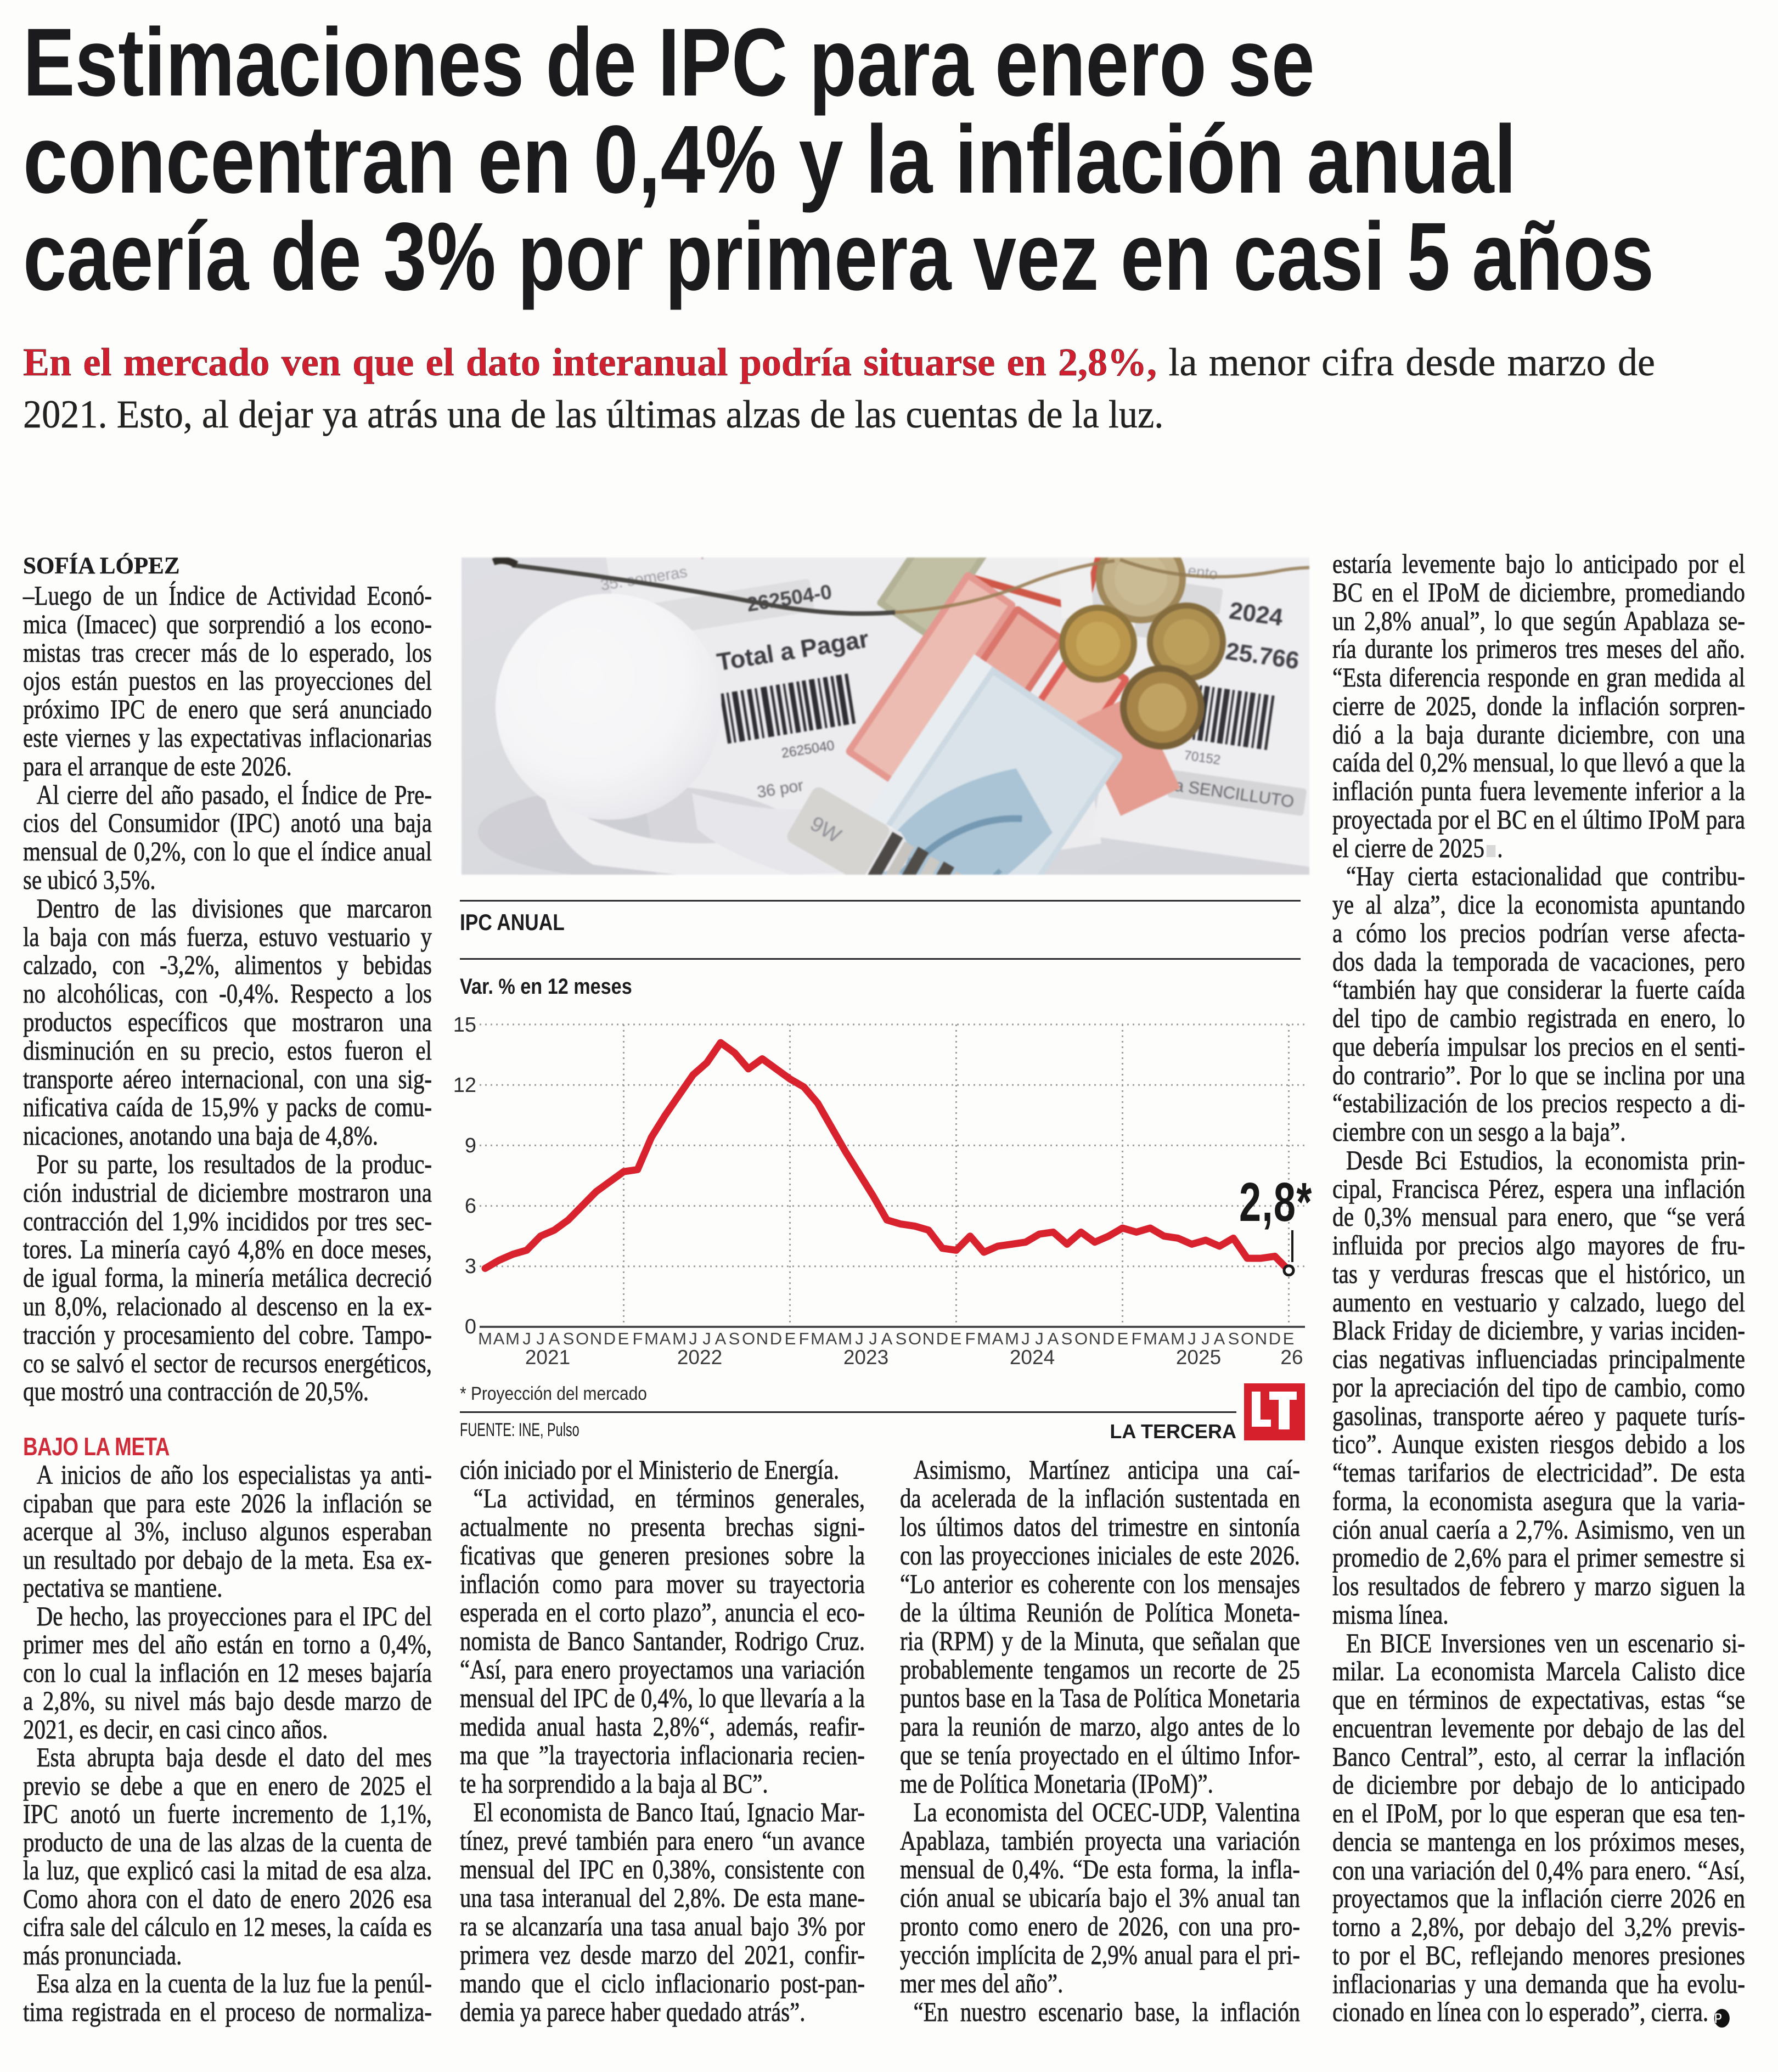 Image resolution: width=1778 pixels, height=2072 pixels. I want to click on svg-text: 26, so click(1291, 1357).